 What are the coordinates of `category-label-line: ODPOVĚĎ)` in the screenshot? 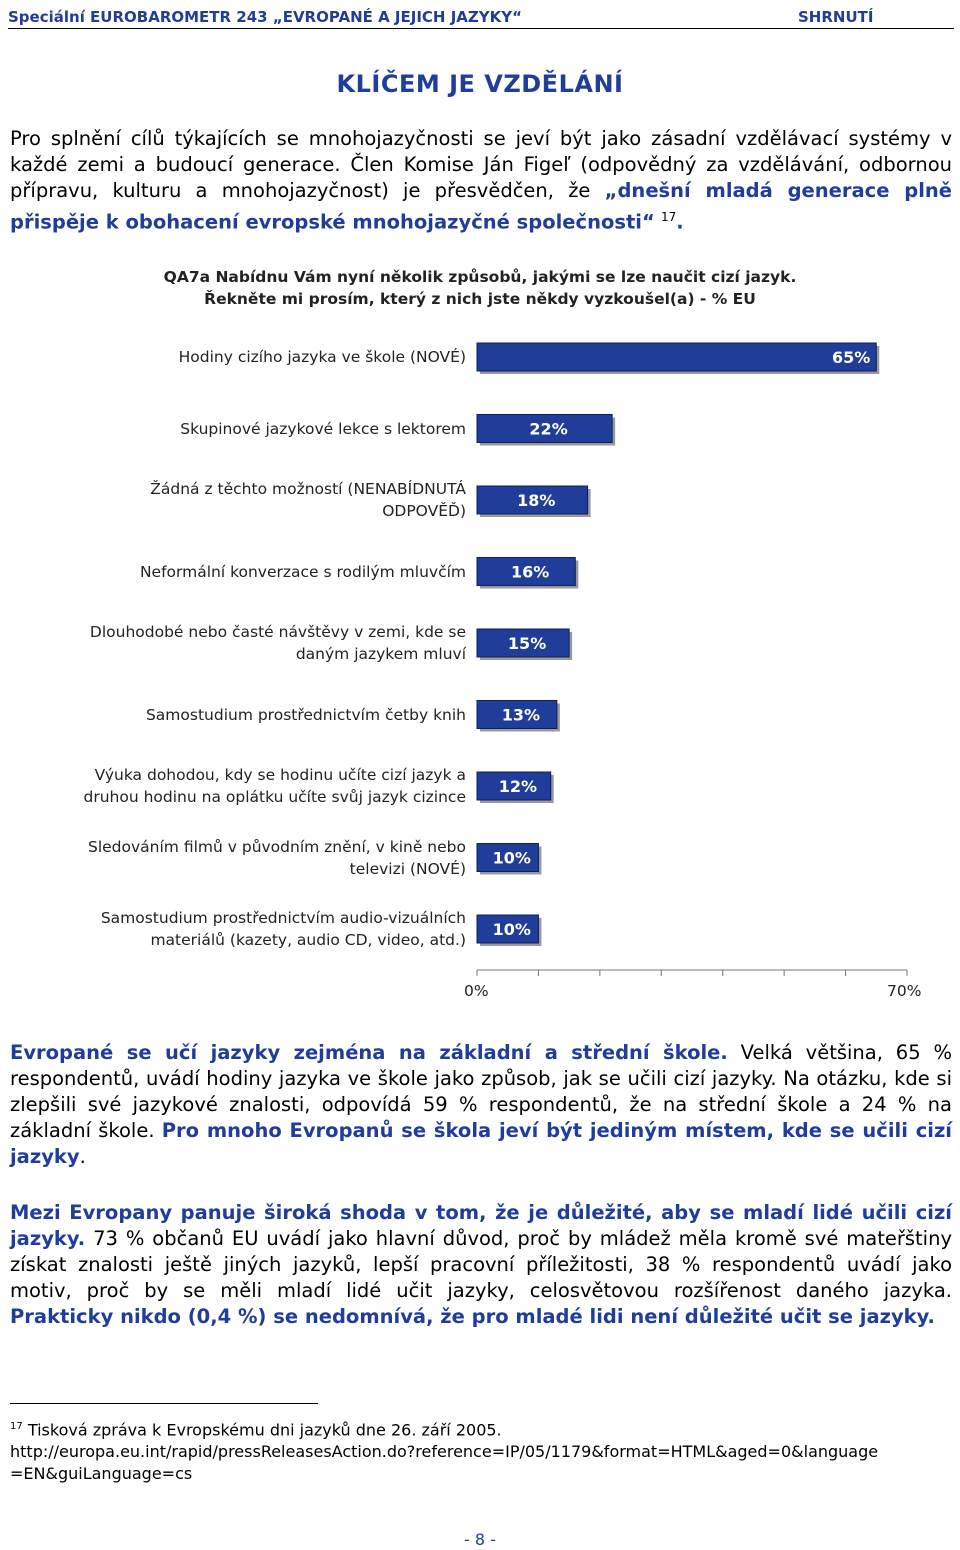 It's located at (424, 511).